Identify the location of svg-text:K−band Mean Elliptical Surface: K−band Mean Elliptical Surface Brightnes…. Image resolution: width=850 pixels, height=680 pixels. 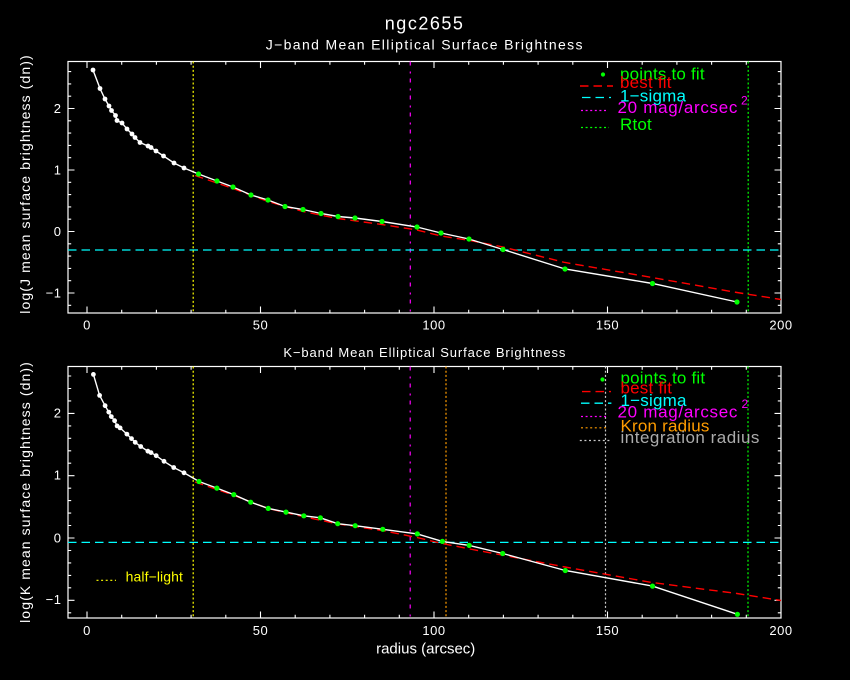
(424, 352).